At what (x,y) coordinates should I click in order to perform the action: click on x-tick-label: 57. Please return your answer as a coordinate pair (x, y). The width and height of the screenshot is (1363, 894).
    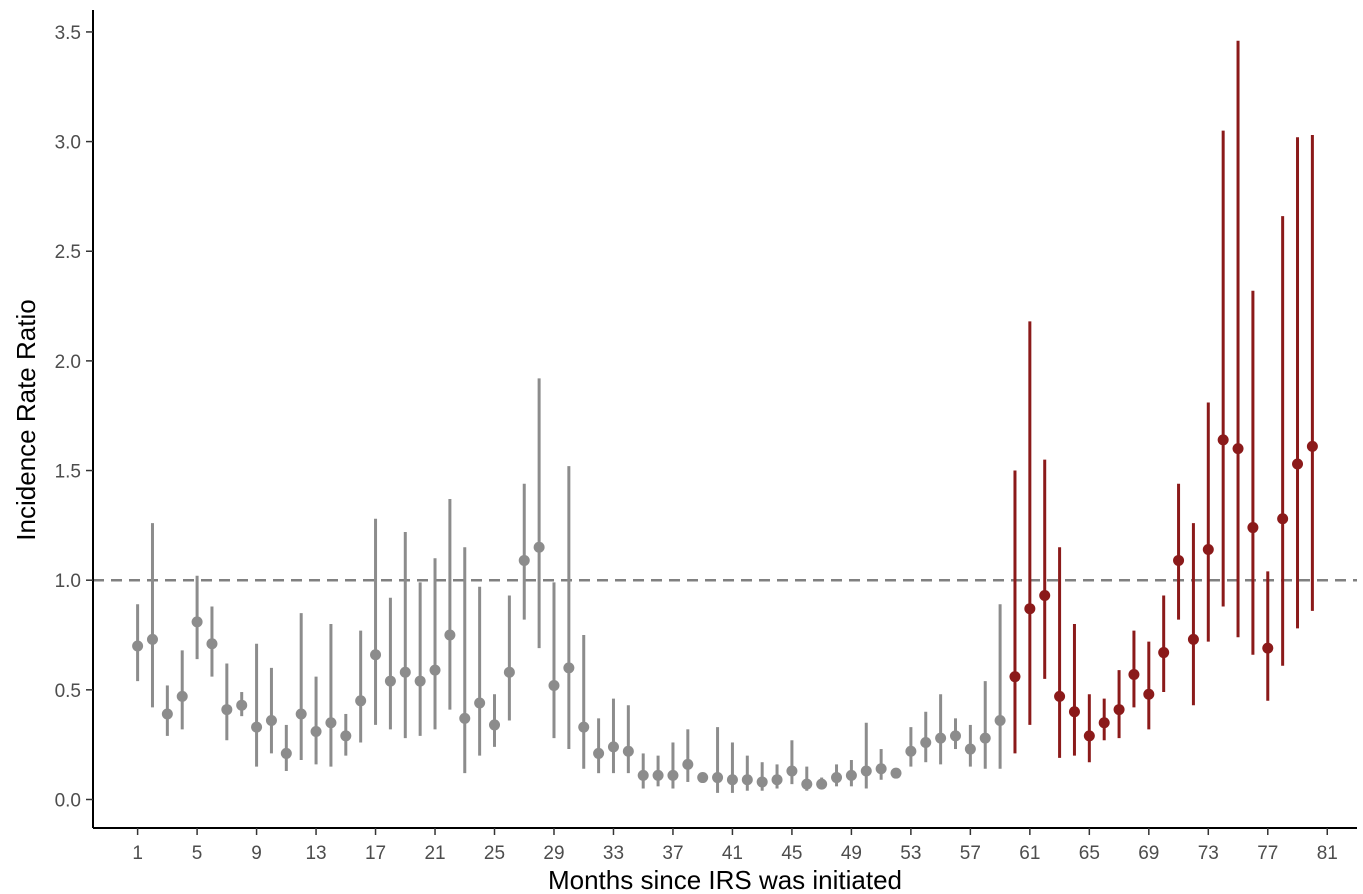
    Looking at the image, I should click on (970, 853).